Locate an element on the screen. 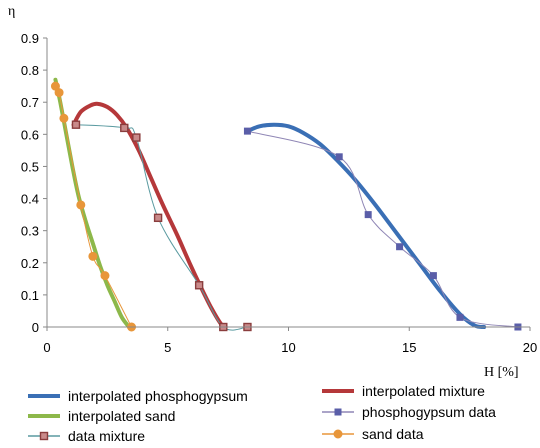  legend-label: phosphogypsum data is located at coordinates (429, 412).